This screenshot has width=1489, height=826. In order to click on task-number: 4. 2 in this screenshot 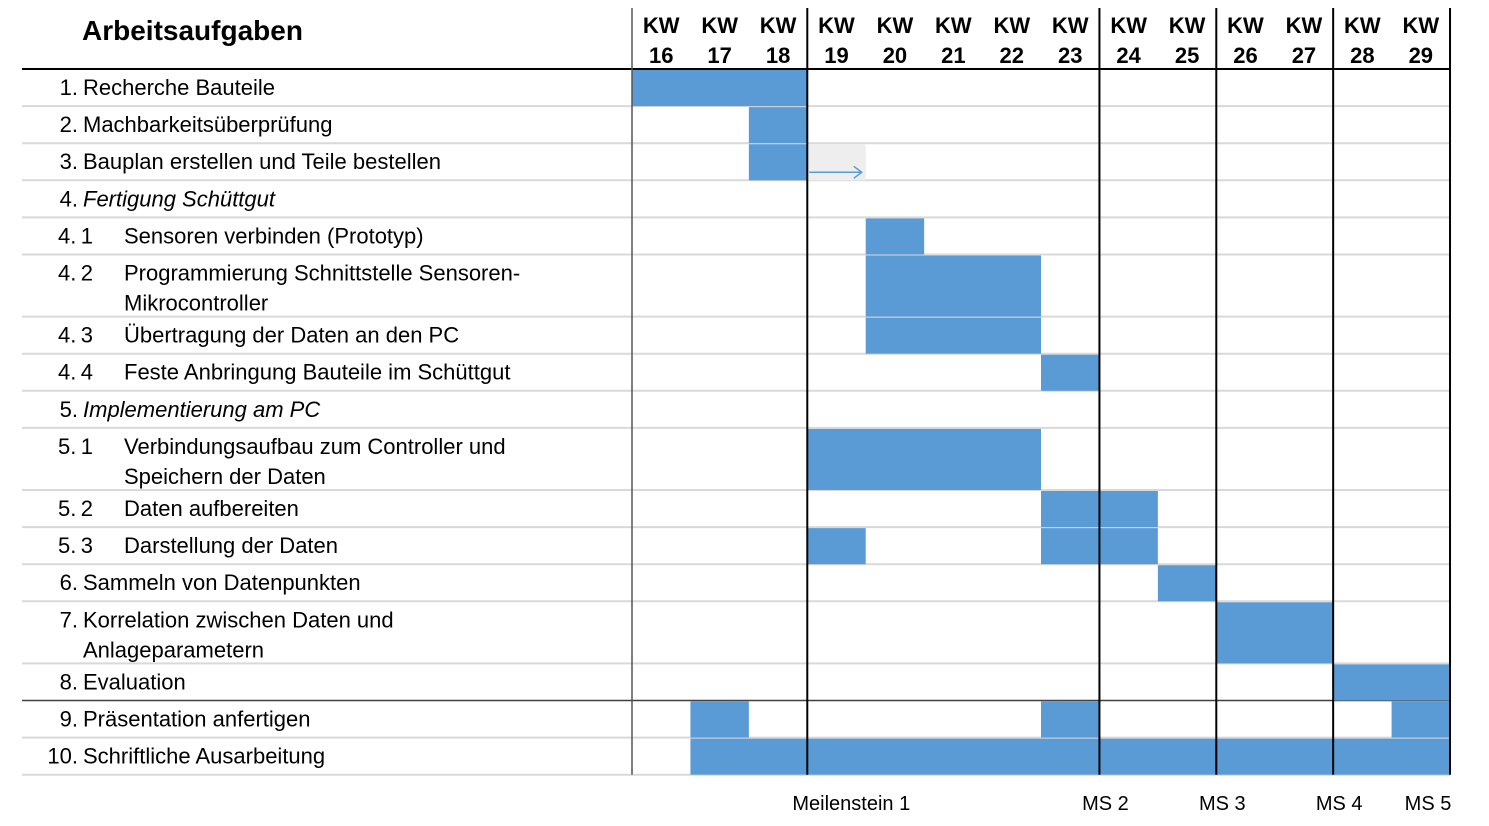, I will do `click(75, 273)`.